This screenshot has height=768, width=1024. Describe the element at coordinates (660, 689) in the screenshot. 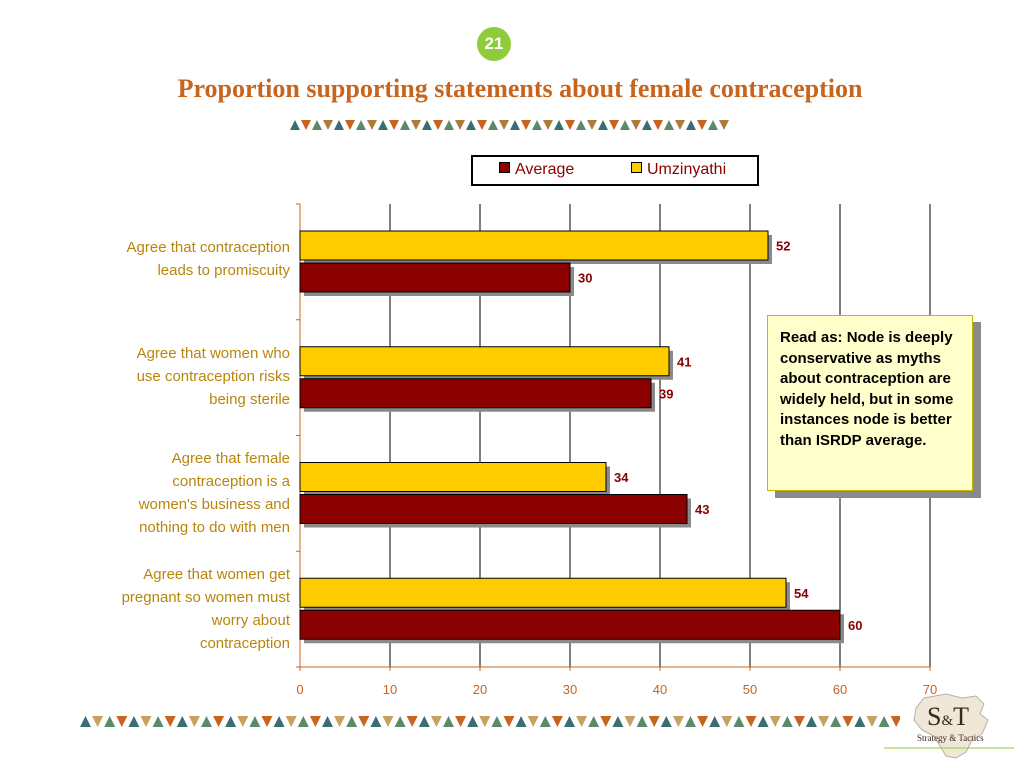

I see `x-tick-label: 40` at that location.